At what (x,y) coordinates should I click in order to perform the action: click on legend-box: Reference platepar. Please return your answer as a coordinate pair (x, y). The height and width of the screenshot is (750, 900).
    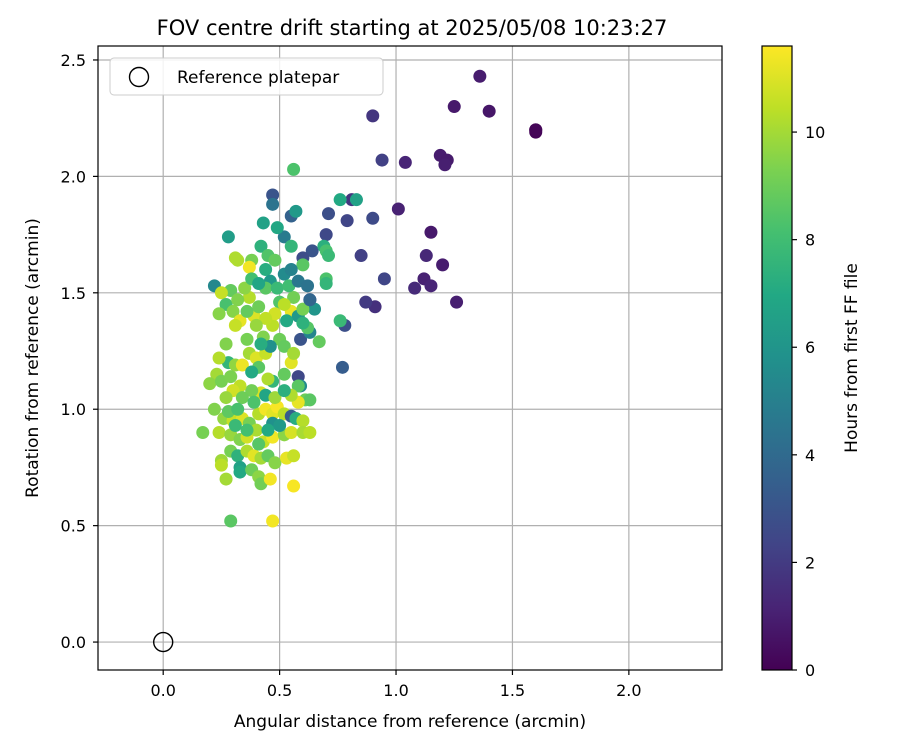
    Looking at the image, I should click on (246, 76).